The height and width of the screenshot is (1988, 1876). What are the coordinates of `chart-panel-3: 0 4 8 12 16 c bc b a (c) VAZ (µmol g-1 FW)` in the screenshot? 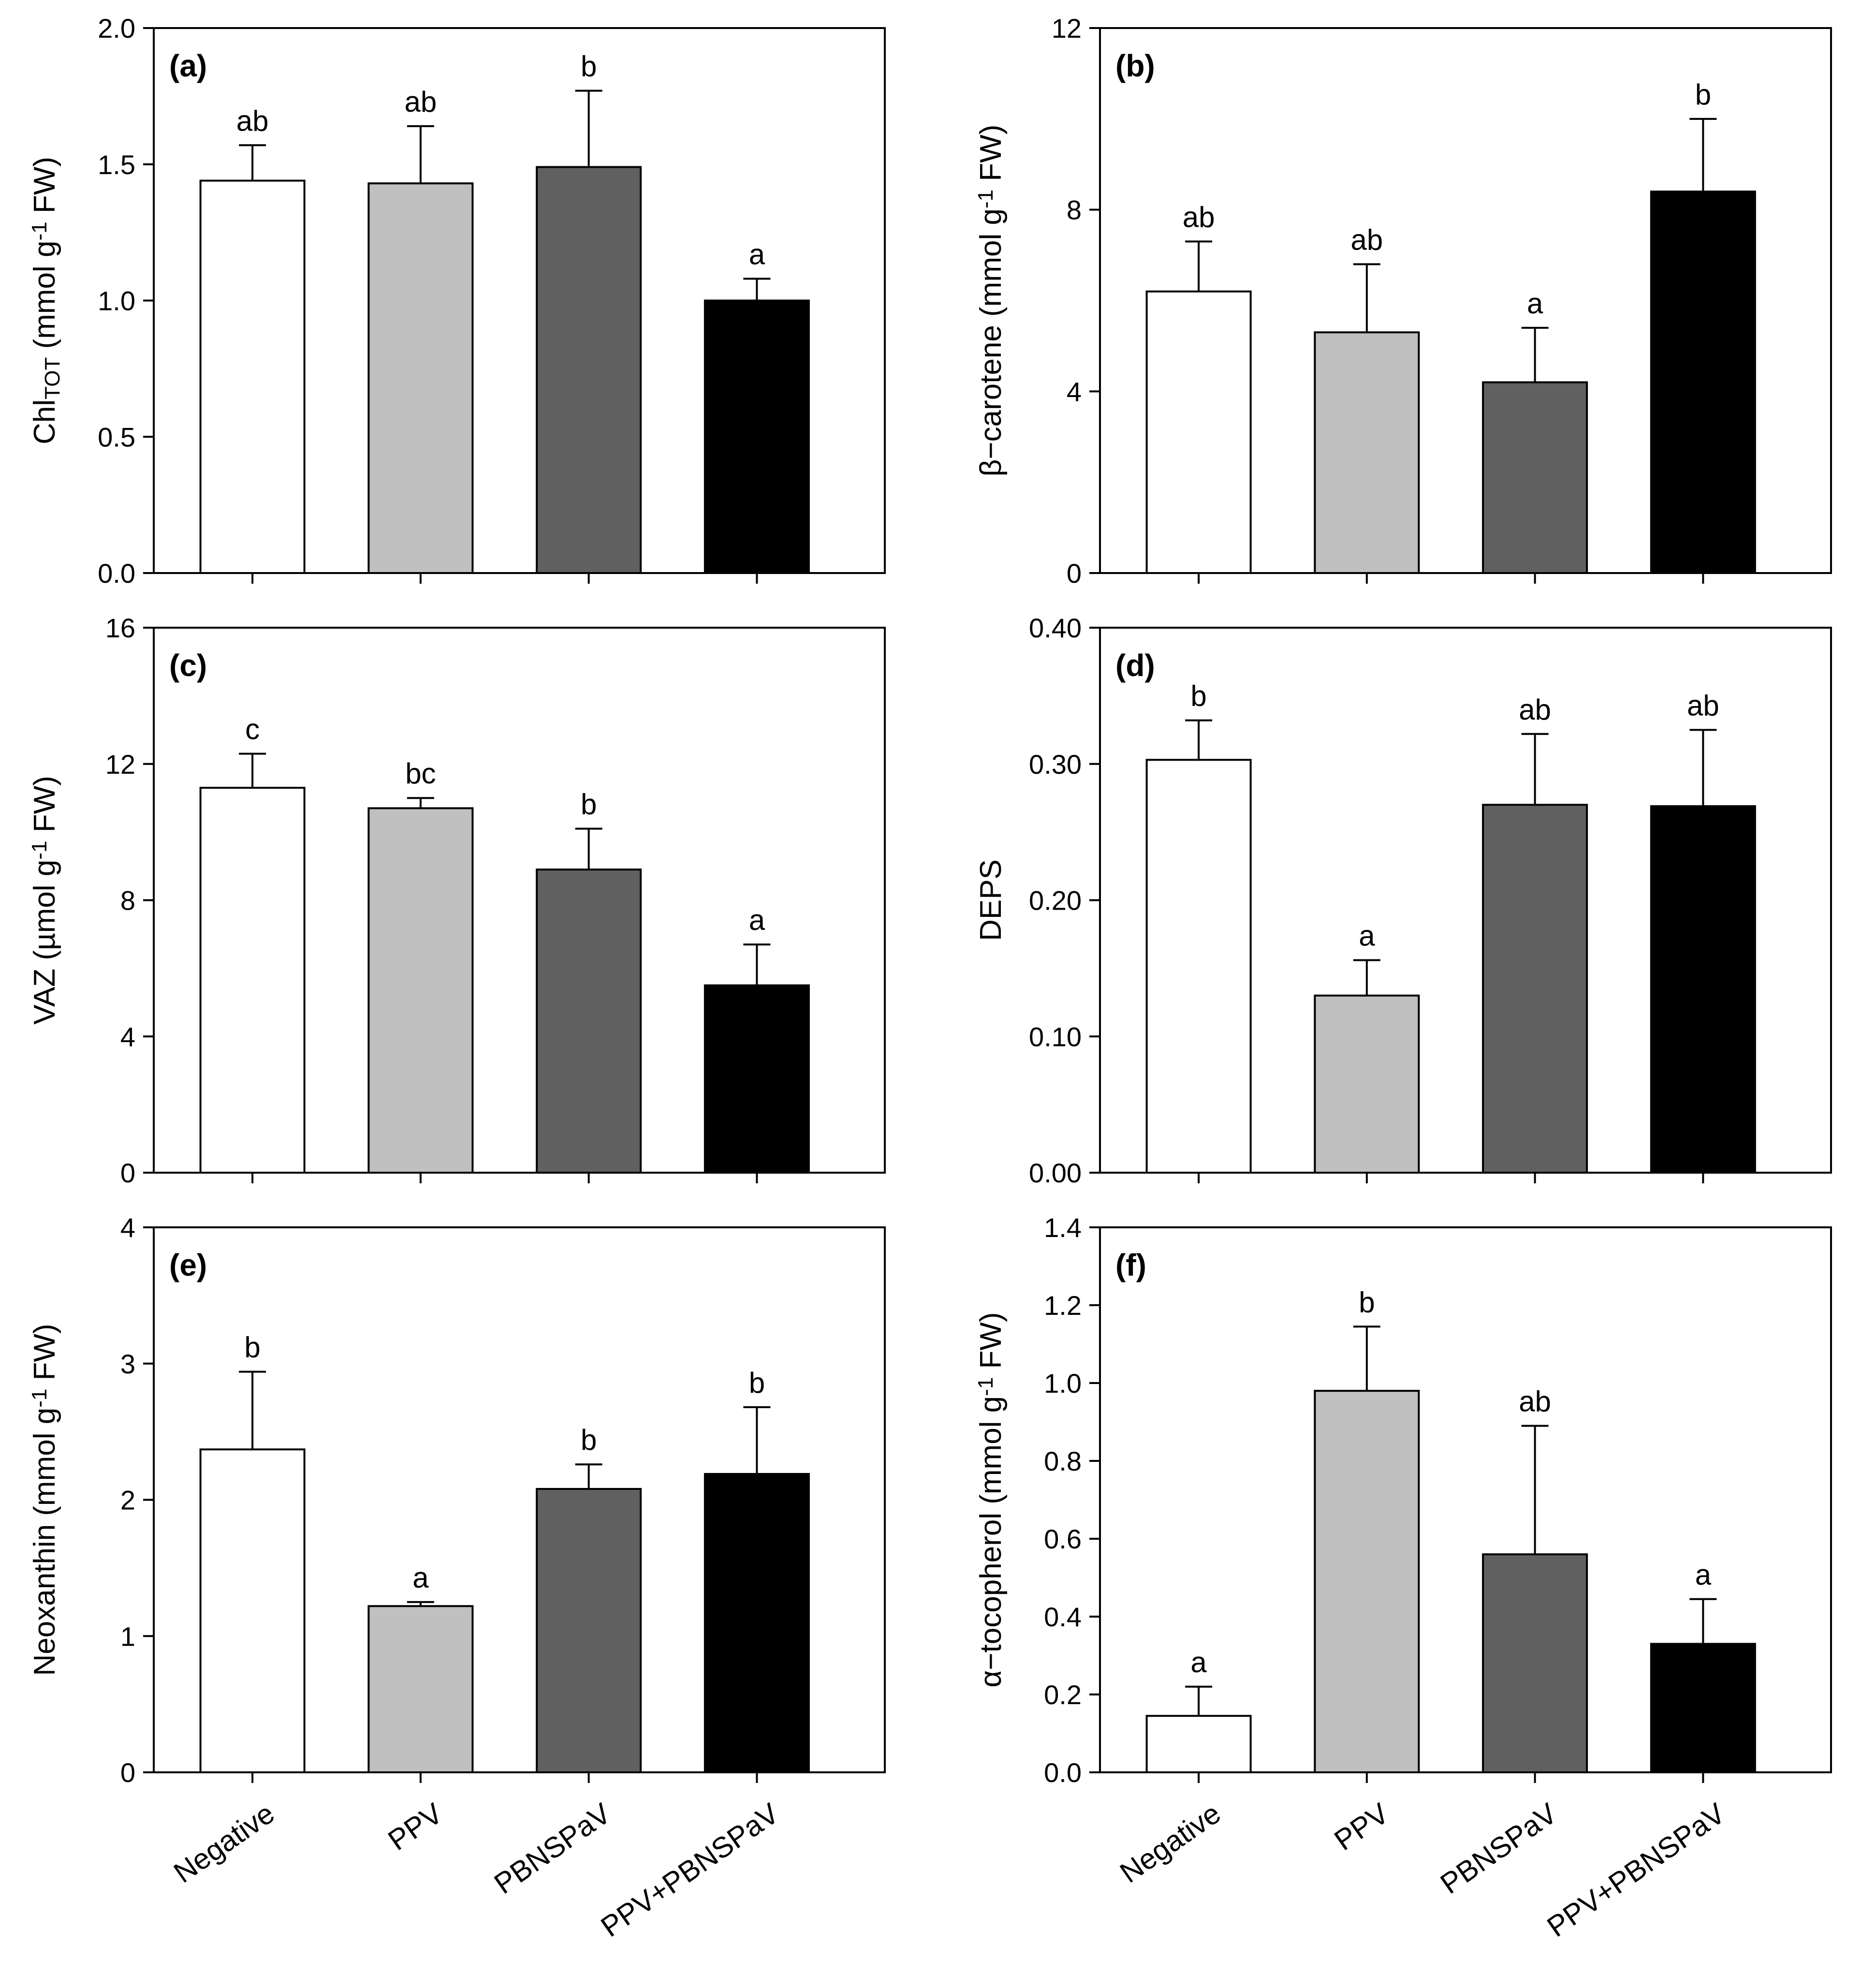 It's located at (457, 900).